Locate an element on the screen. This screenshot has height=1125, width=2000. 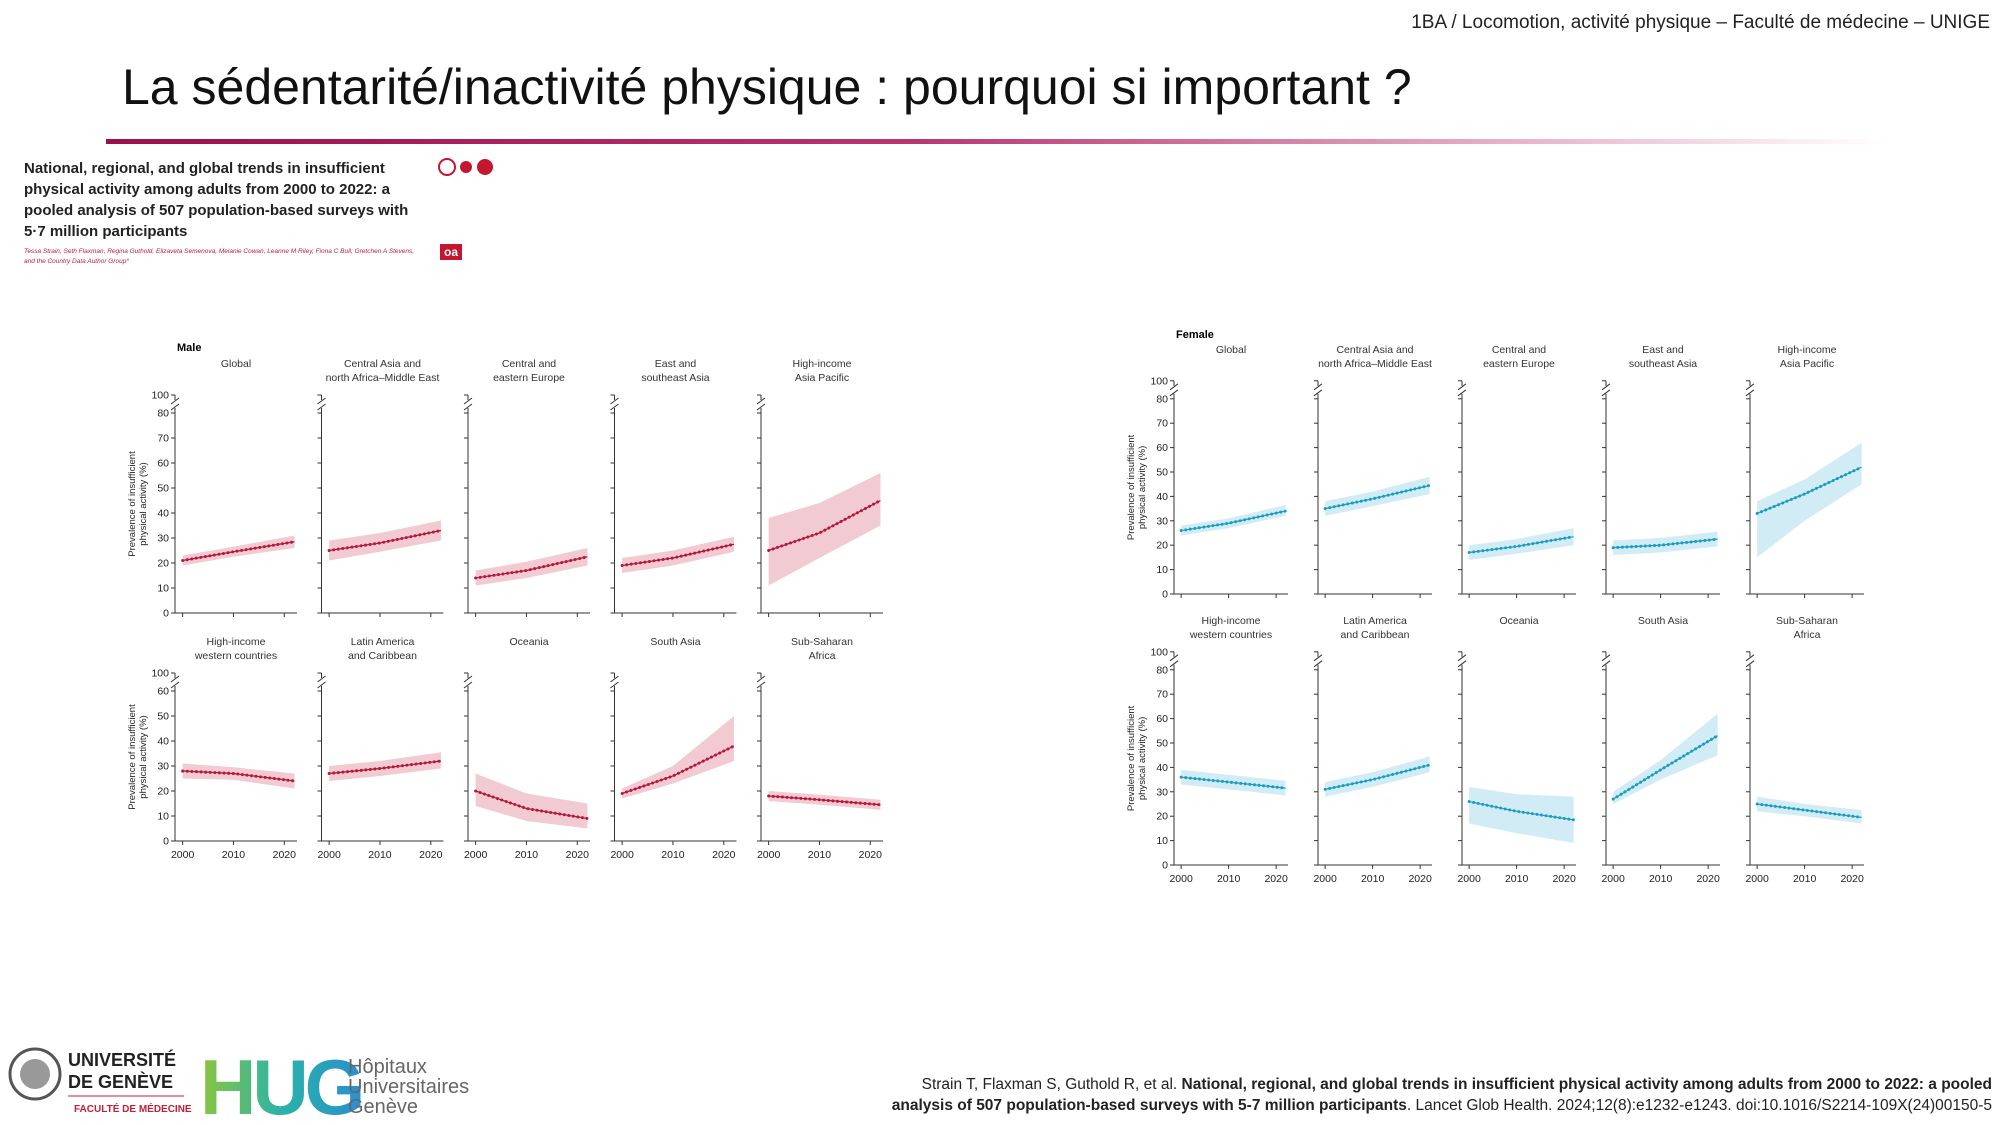
unige-seal-inner is located at coordinates (35, 1074).